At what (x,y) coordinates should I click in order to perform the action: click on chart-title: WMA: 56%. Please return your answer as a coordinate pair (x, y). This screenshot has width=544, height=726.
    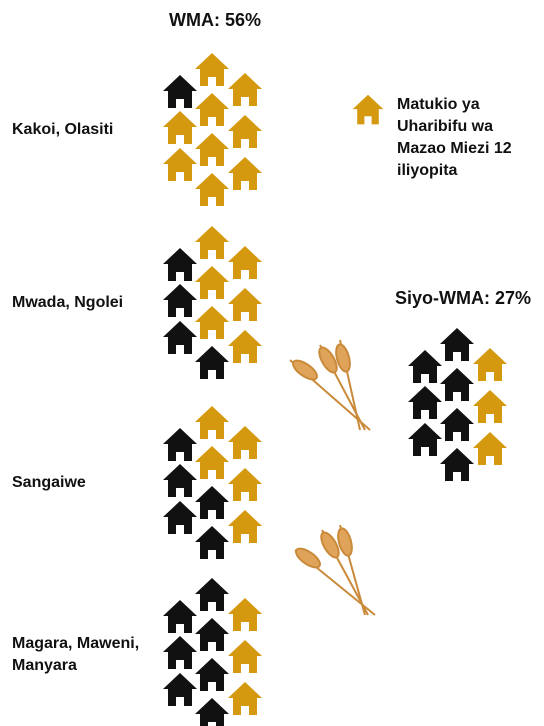
    Looking at the image, I should click on (215, 20).